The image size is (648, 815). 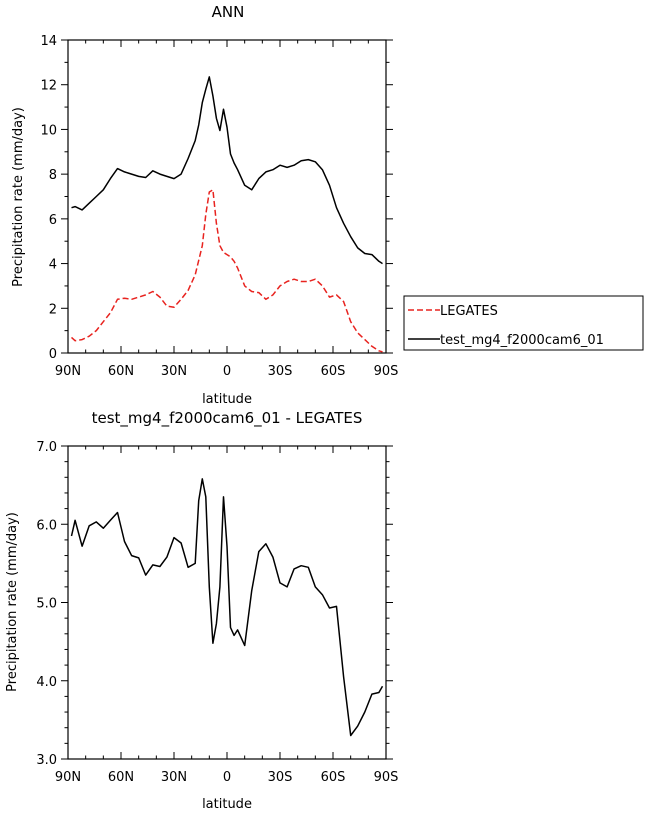 What do you see at coordinates (53, 354) in the screenshot?
I see `y-tick-label: 0` at bounding box center [53, 354].